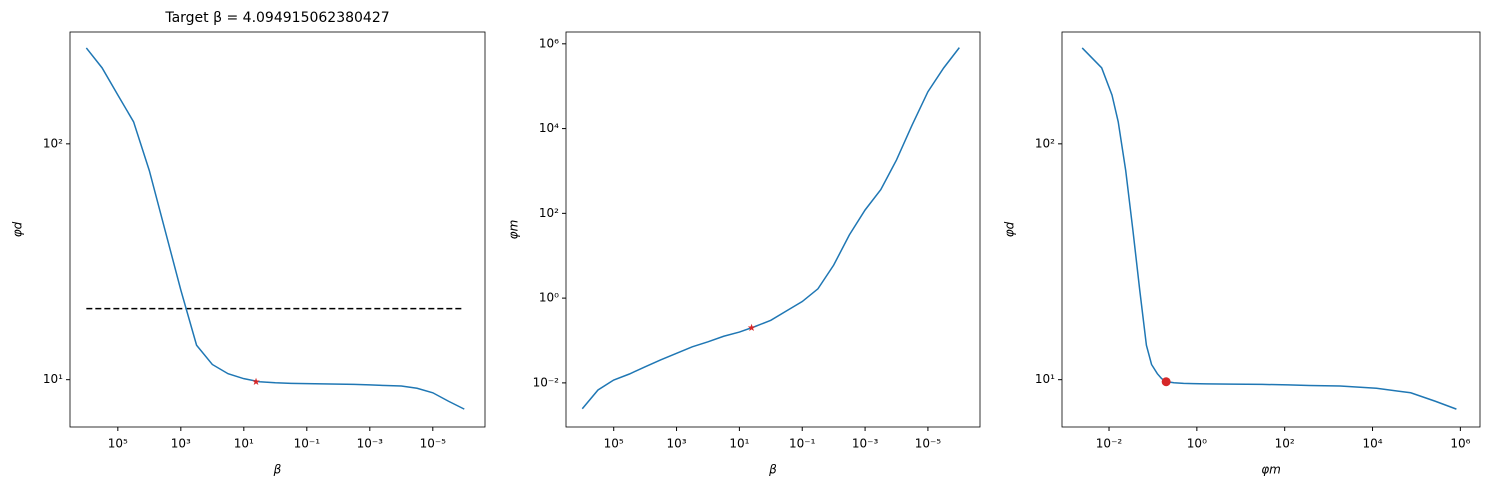 This screenshot has height=489, width=1487. I want to click on chart-title: Target β = 4.094915062380427, so click(276, 18).